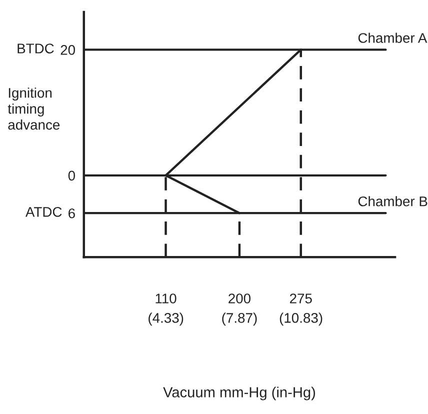 This screenshot has width=428, height=414. I want to click on x2-tick-label: (7.87), so click(239, 319).